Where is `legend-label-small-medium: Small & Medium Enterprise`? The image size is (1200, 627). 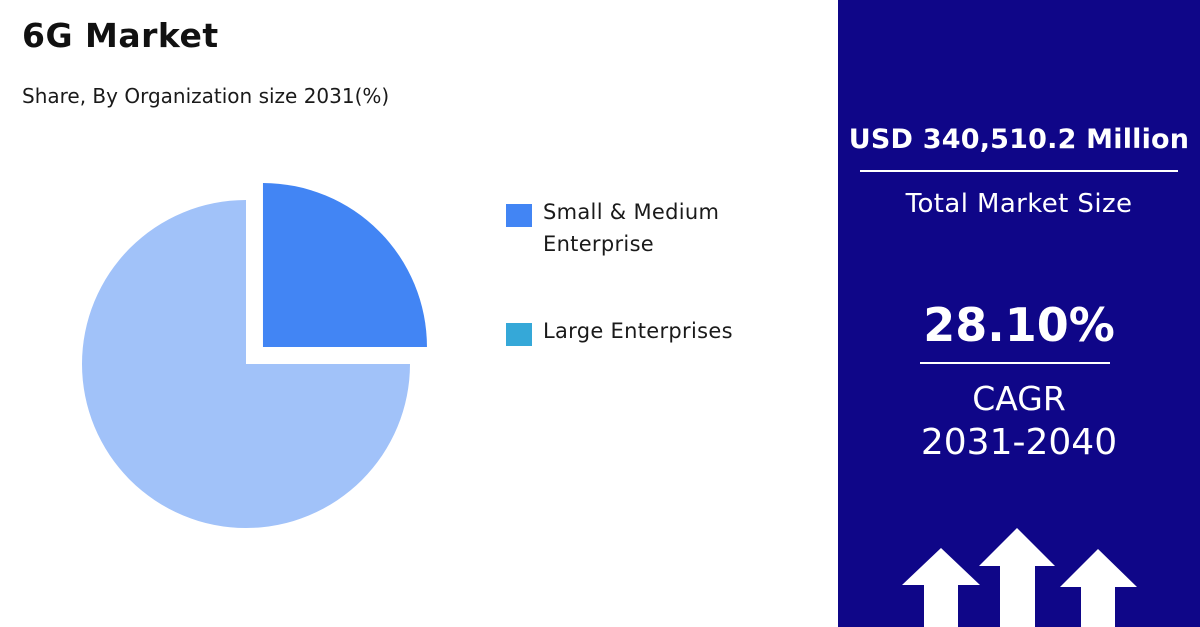 legend-label-small-medium: Small & Medium Enterprise is located at coordinates (631, 228).